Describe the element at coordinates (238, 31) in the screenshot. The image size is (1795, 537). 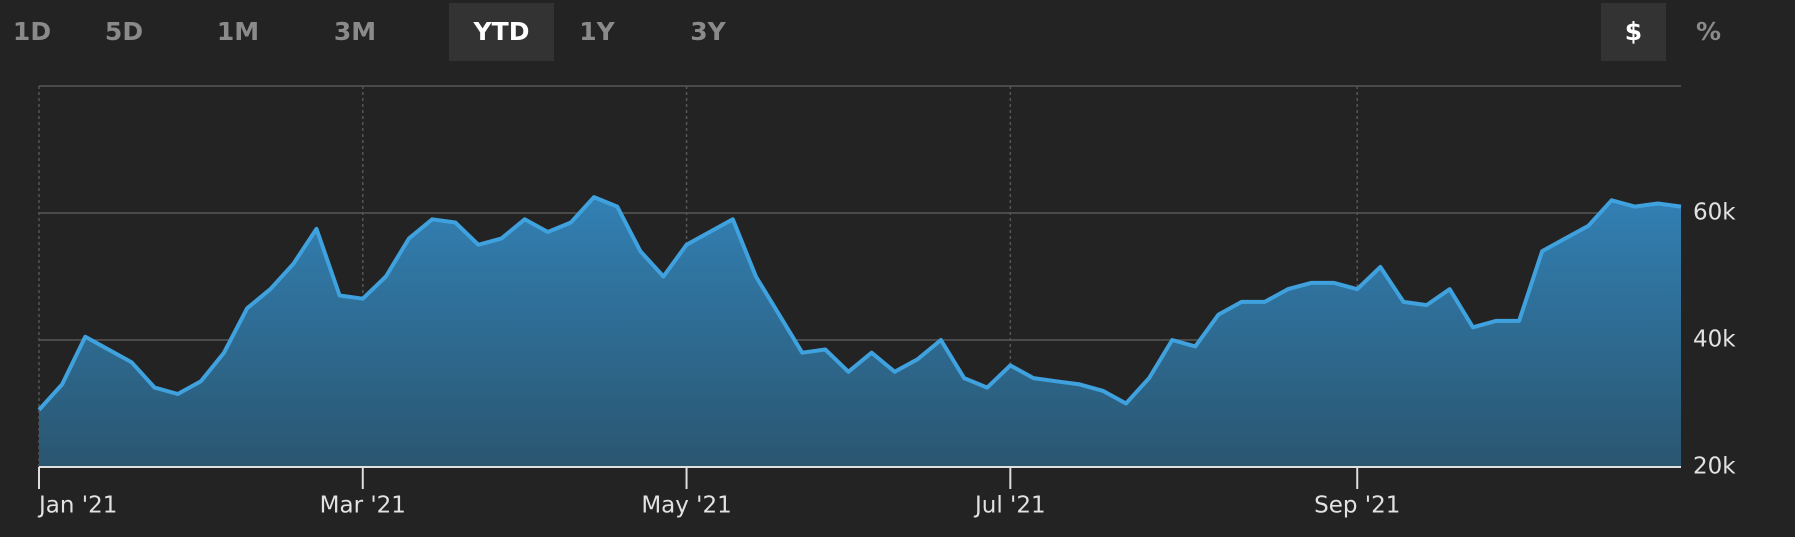
I see `range-button: 1M` at that location.